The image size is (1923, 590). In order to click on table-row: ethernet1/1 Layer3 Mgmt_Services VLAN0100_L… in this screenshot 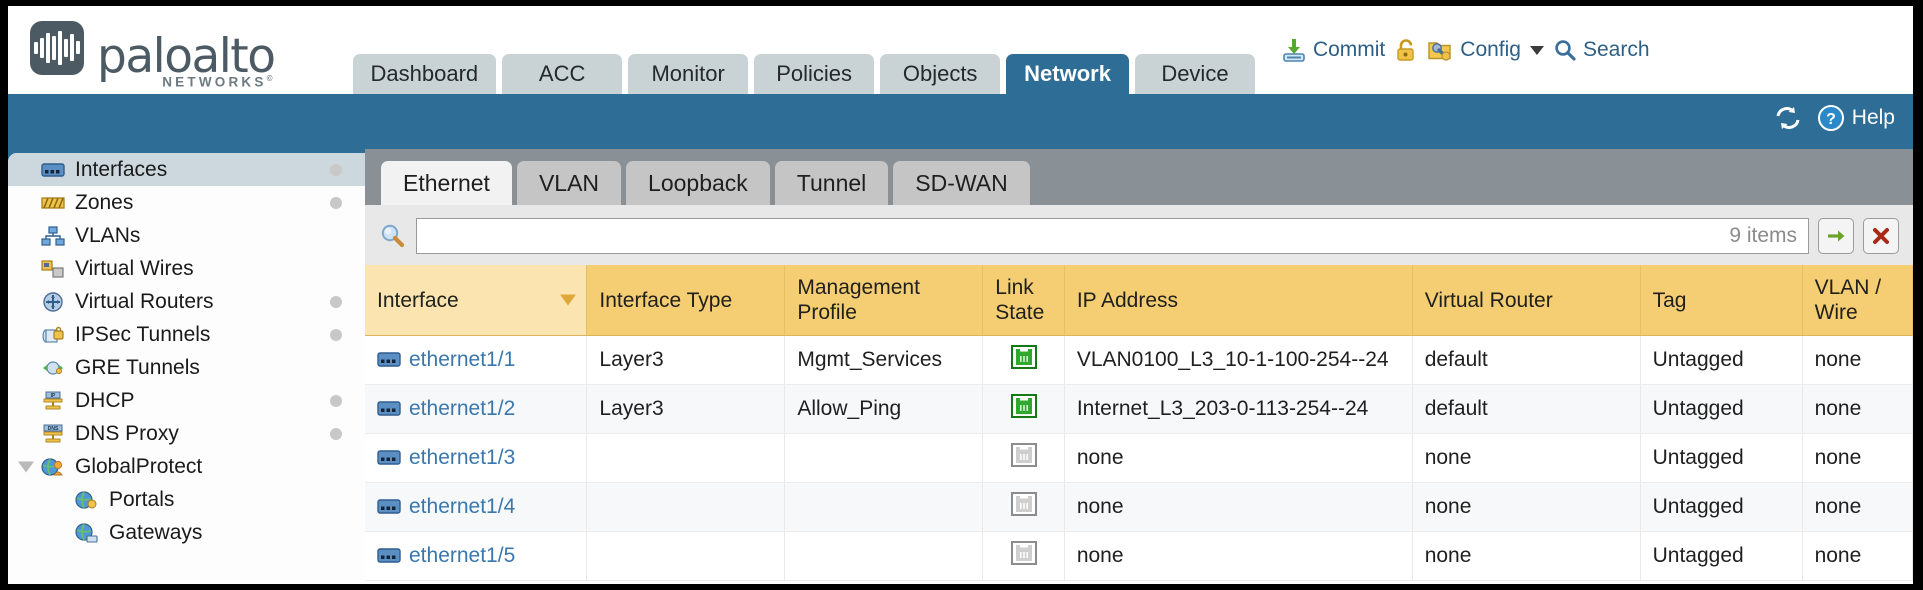, I will do `click(1139, 360)`.